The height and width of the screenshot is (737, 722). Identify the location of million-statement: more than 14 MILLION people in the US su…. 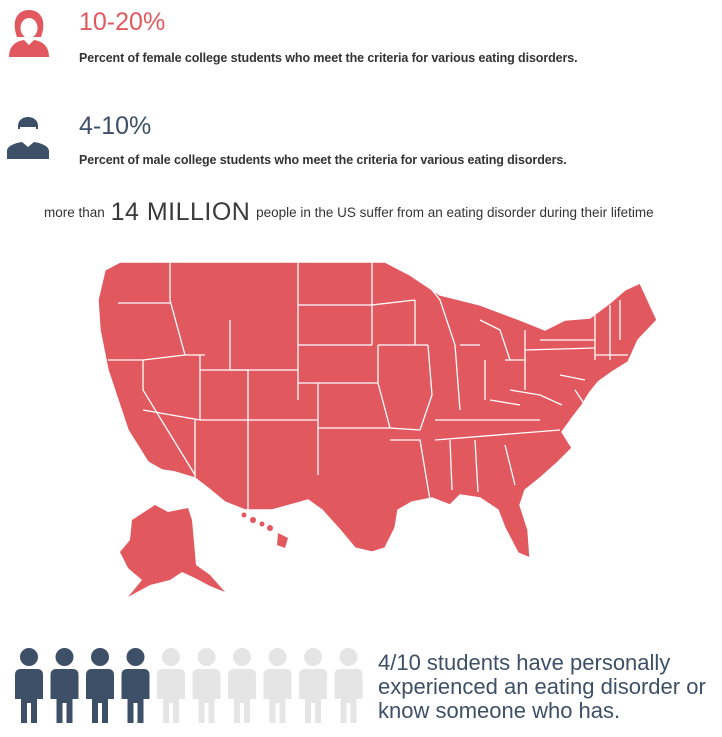
(382, 212).